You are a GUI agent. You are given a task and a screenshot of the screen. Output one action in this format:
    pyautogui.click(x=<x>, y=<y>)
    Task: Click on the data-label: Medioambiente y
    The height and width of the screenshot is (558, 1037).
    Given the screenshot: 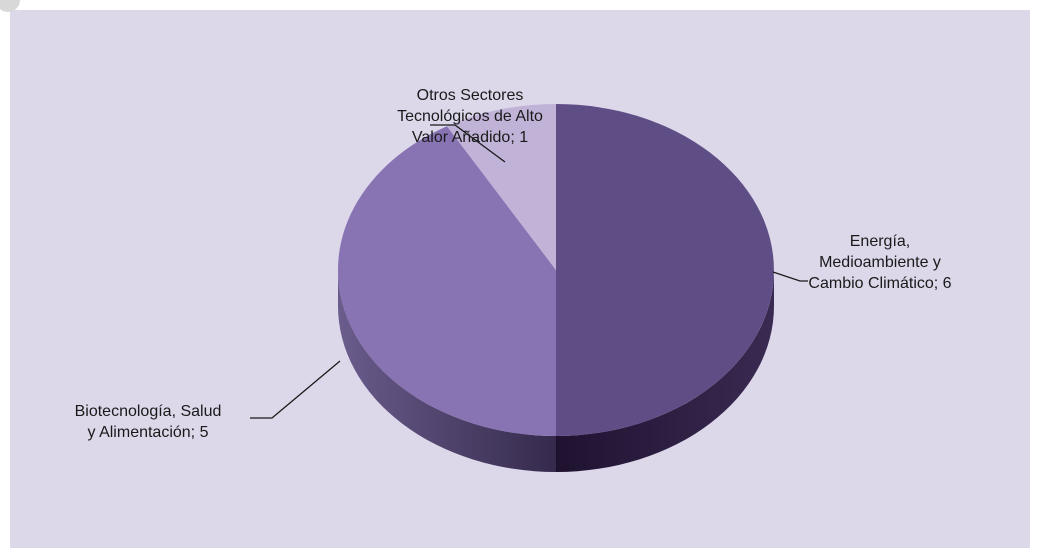 What is the action you would take?
    pyautogui.click(x=880, y=262)
    